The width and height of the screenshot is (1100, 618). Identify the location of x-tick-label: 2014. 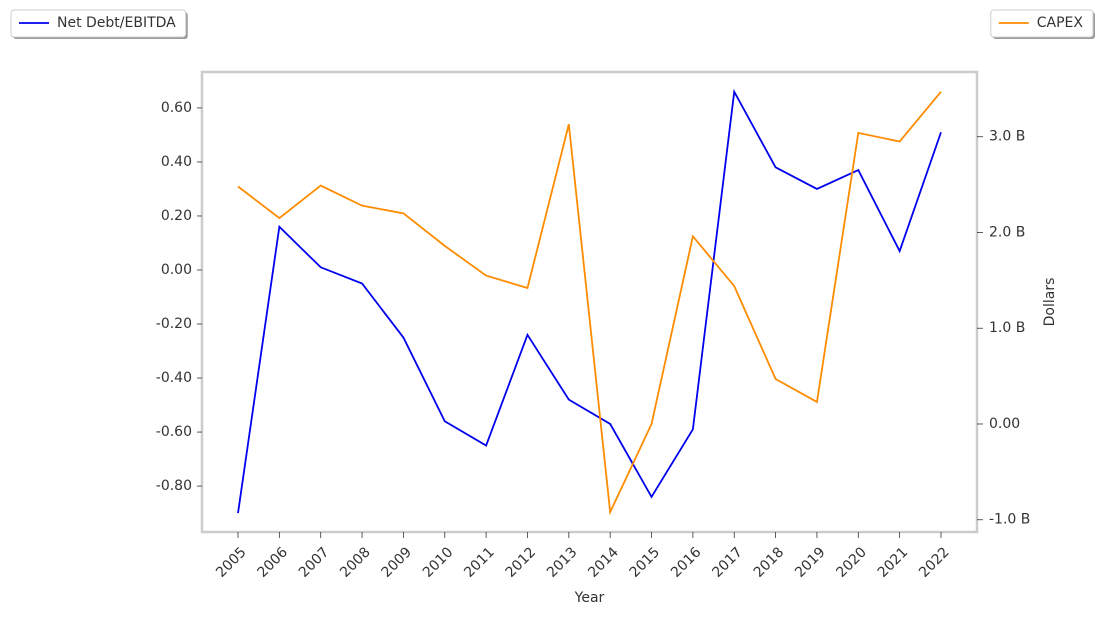
(603, 562).